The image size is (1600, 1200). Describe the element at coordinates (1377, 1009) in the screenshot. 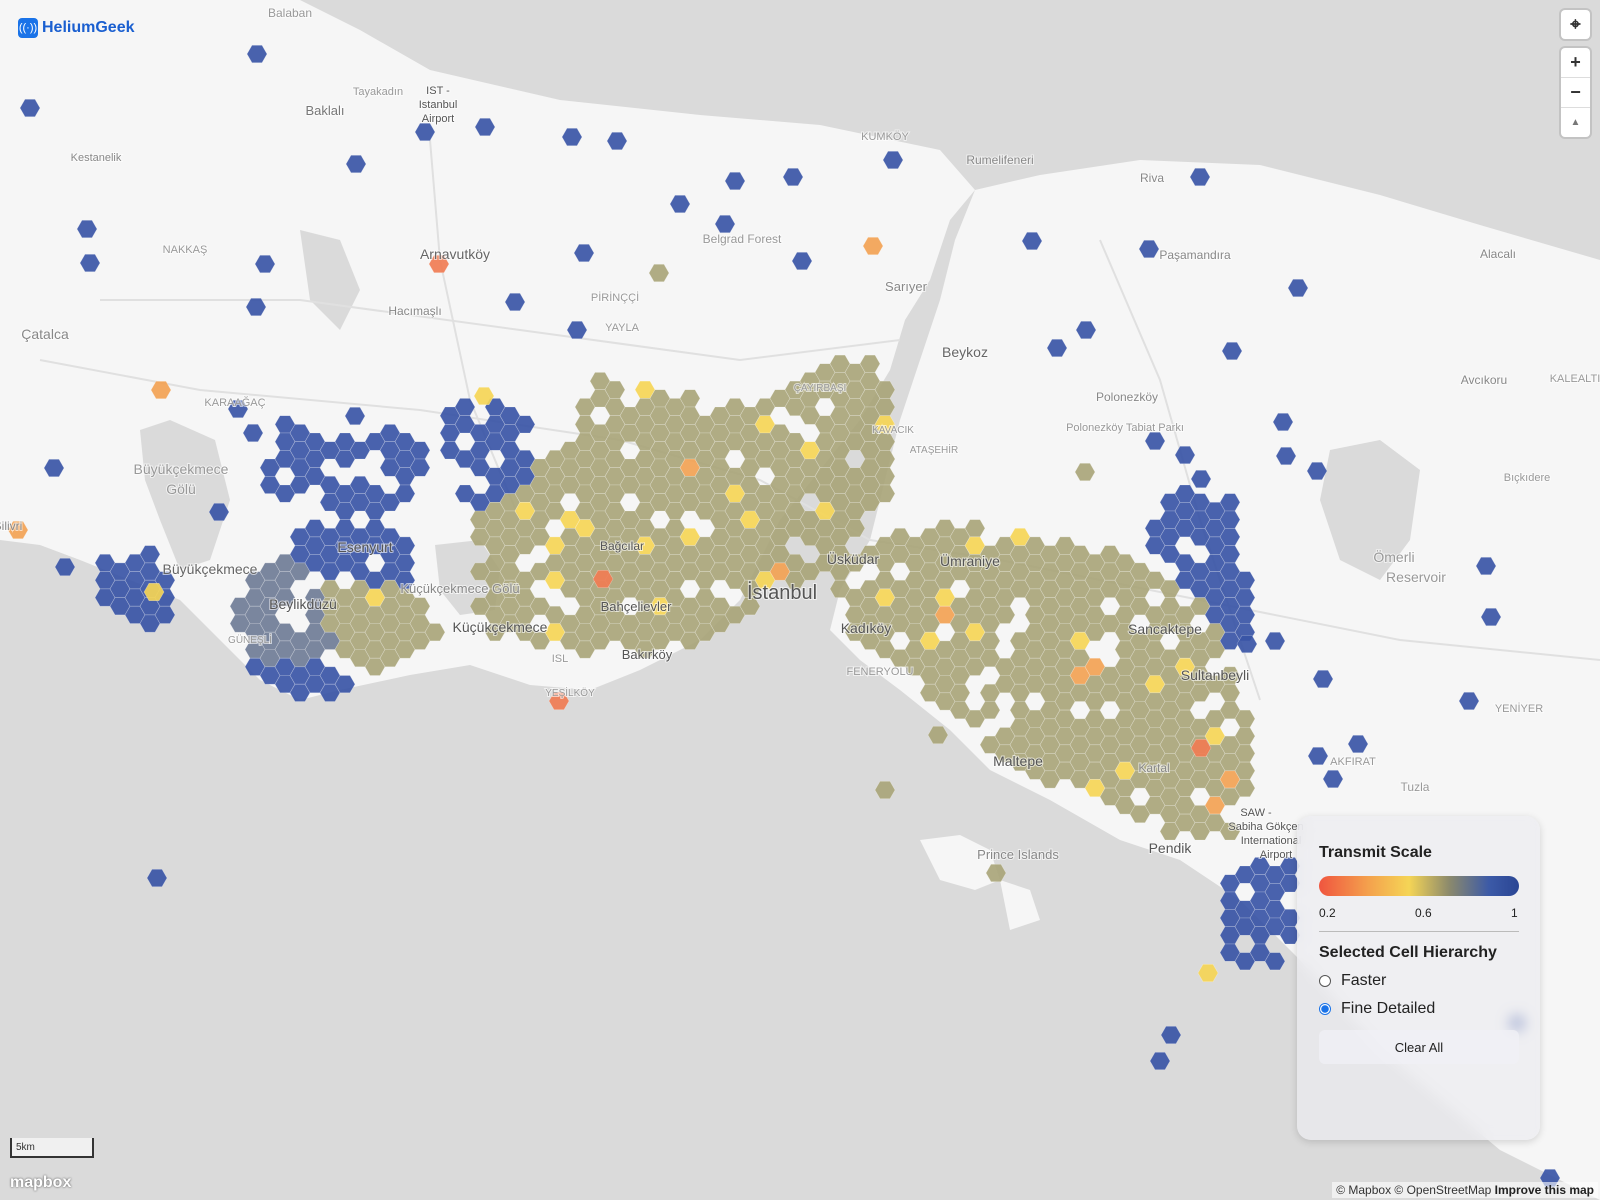

I see `option-fine-detailed: Fine Detailed` at that location.